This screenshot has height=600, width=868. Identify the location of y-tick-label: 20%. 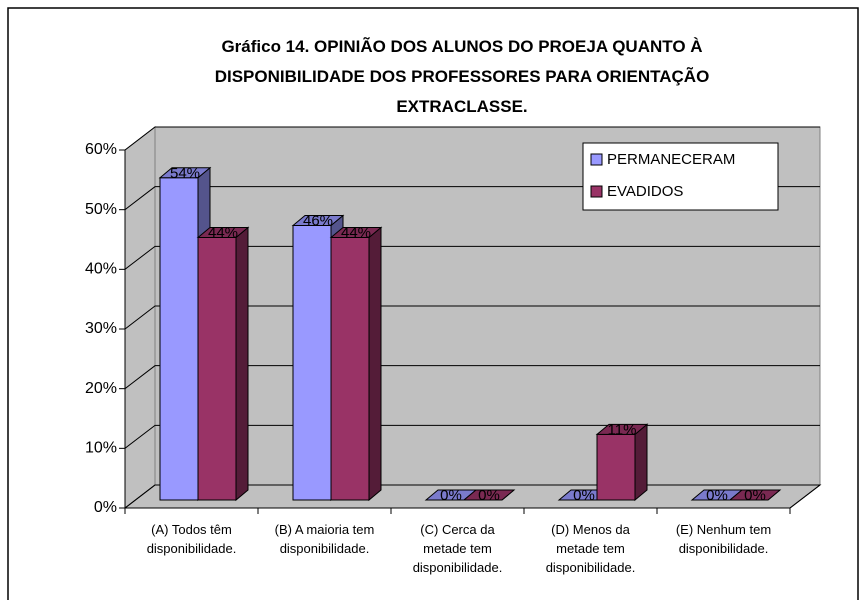
(101, 388).